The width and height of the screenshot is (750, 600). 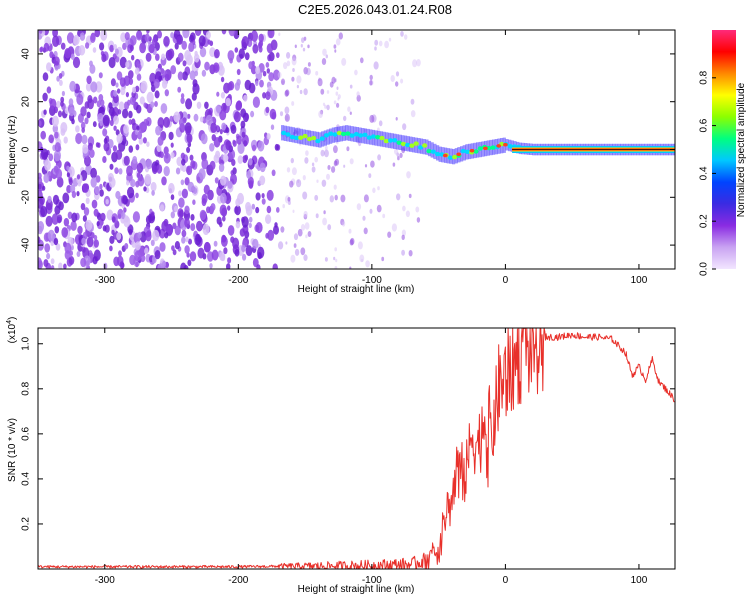 What do you see at coordinates (12, 333) in the screenshot?
I see `snr-y-multiplier-base: (x10` at bounding box center [12, 333].